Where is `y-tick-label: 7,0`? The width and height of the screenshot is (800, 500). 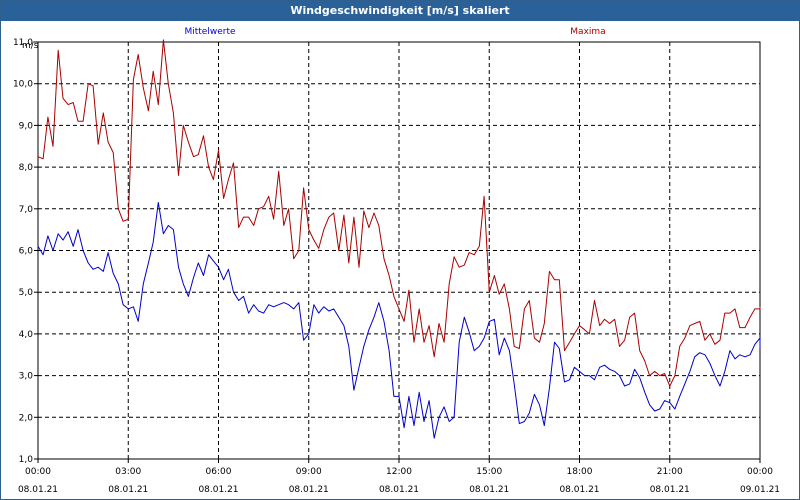
y-tick-label: 7,0 is located at coordinates (26, 210).